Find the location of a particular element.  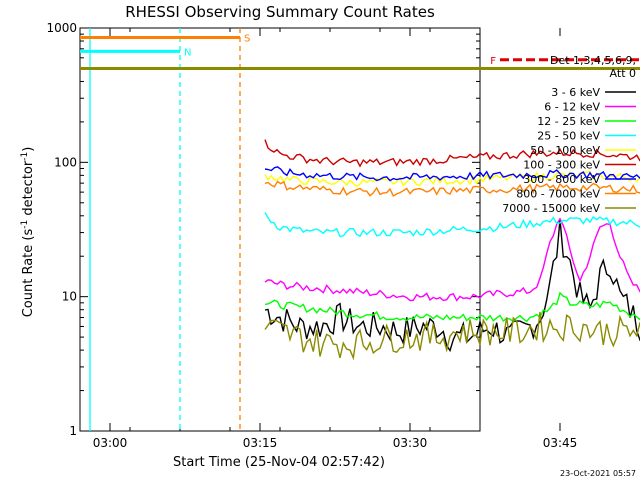

legend-label: 12 - 25 keV is located at coordinates (568, 121).